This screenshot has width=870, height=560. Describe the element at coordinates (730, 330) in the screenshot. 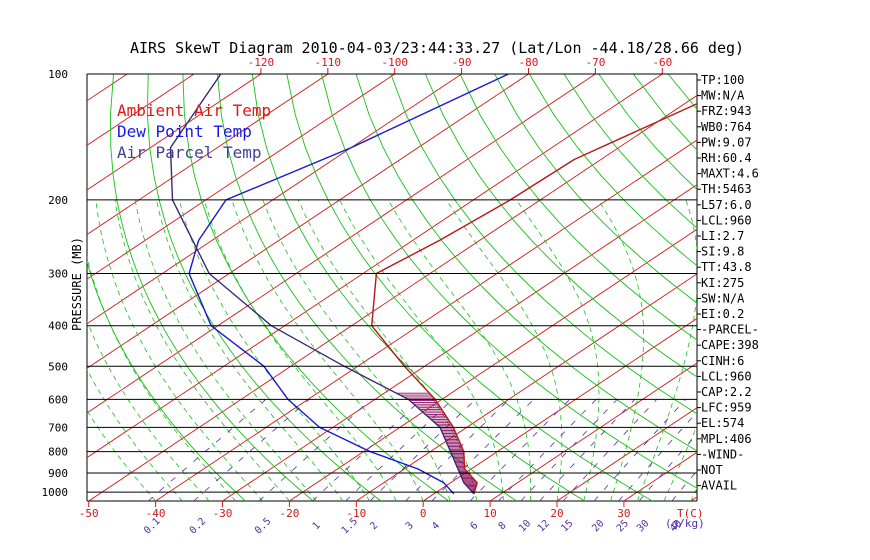

I see `index-value: -PARCEL-` at that location.